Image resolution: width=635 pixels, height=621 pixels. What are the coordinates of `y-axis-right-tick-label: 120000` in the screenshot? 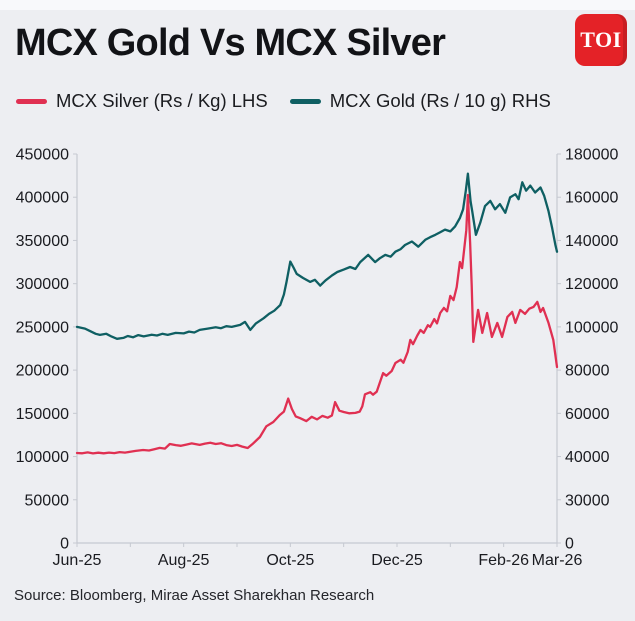 It's located at (591, 284).